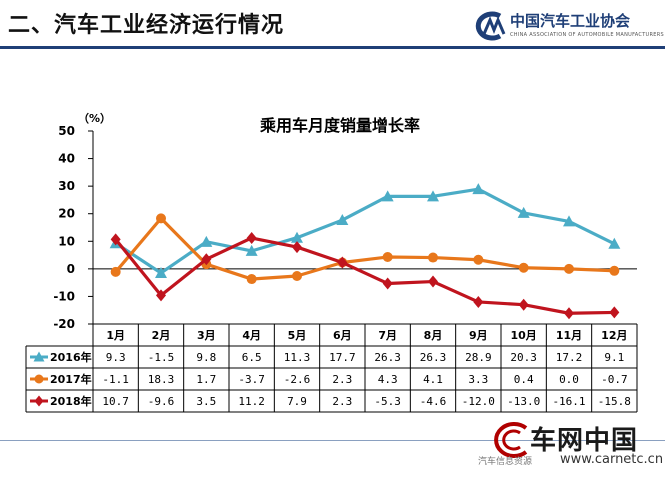 Image resolution: width=665 pixels, height=477 pixels. Describe the element at coordinates (161, 357) in the screenshot. I see `table-cell: -1.5` at that location.